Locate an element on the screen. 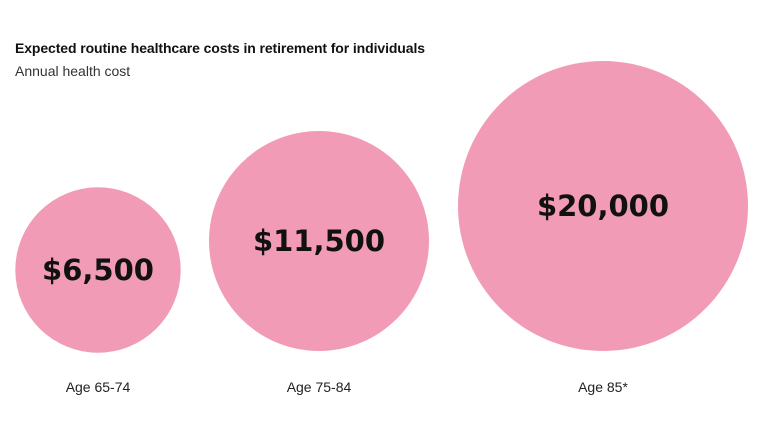  bubble-value-label: $6,500 is located at coordinates (98, 270).